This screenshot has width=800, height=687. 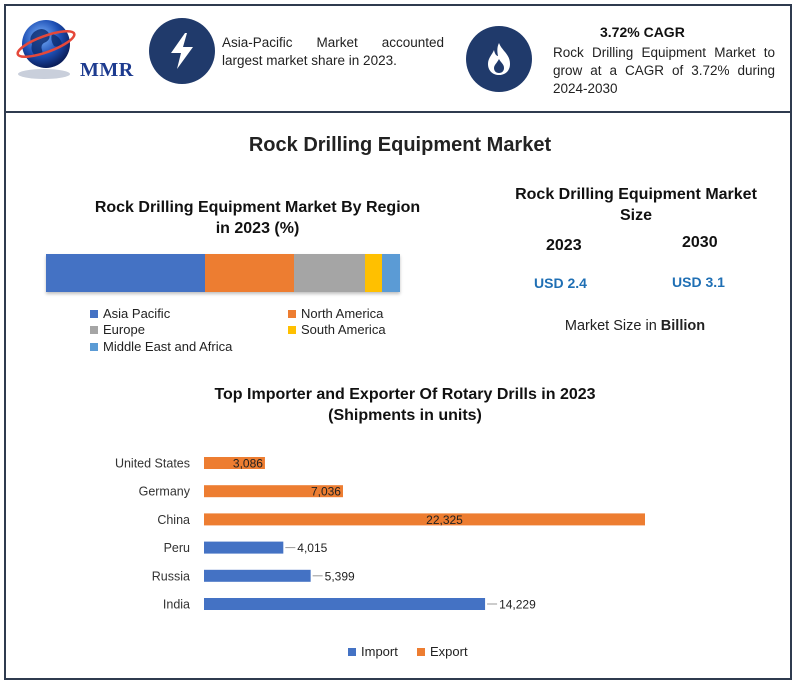 I want to click on legend-item-europe: Europe, so click(x=117, y=329).